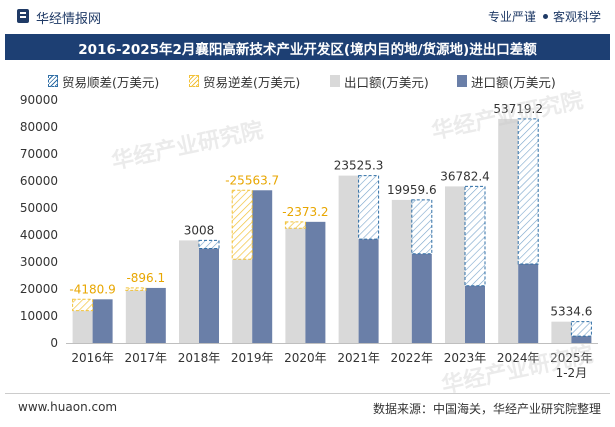  Describe the element at coordinates (386, 82) in the screenshot. I see `legend-label-export: 出口额(万美元)` at that location.